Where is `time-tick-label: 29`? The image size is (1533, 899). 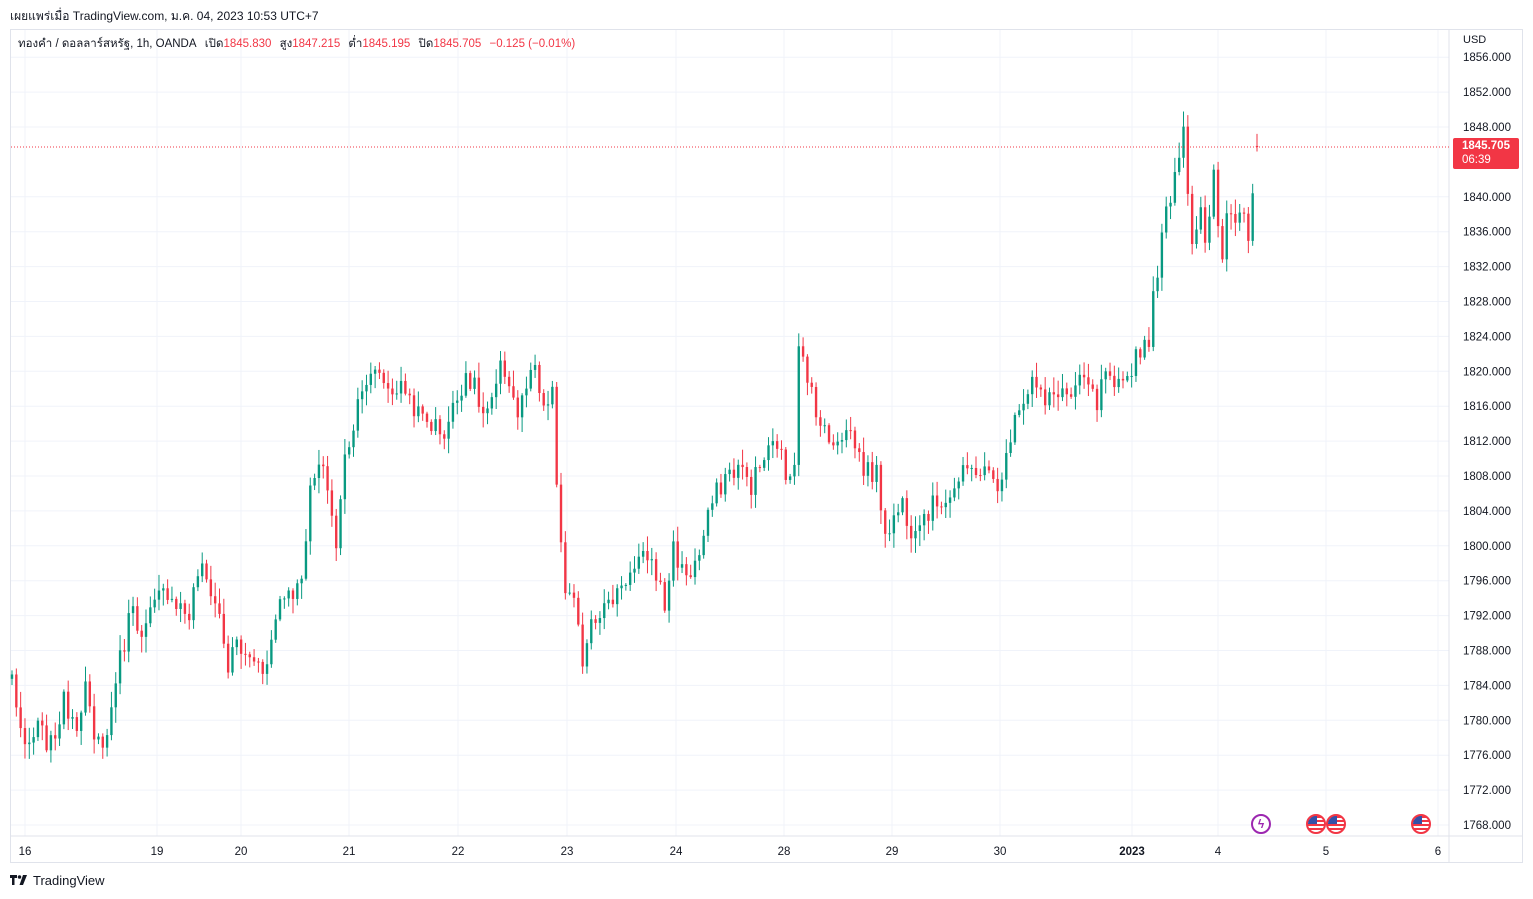 time-tick-label: 29 is located at coordinates (892, 852).